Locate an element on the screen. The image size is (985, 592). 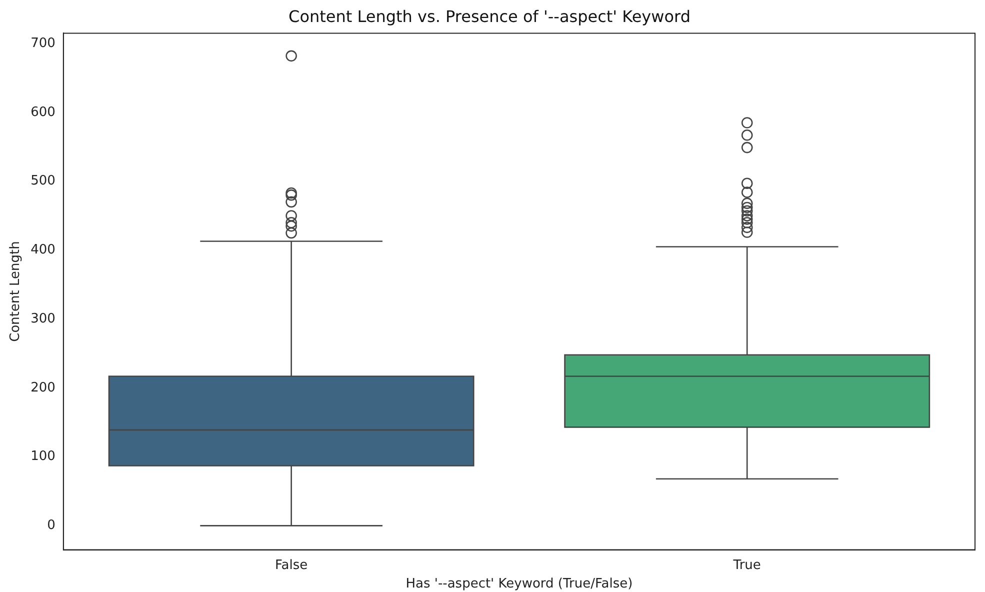
chart-title: Content Length vs. Presence of '--aspect' Keyword is located at coordinates (489, 16).